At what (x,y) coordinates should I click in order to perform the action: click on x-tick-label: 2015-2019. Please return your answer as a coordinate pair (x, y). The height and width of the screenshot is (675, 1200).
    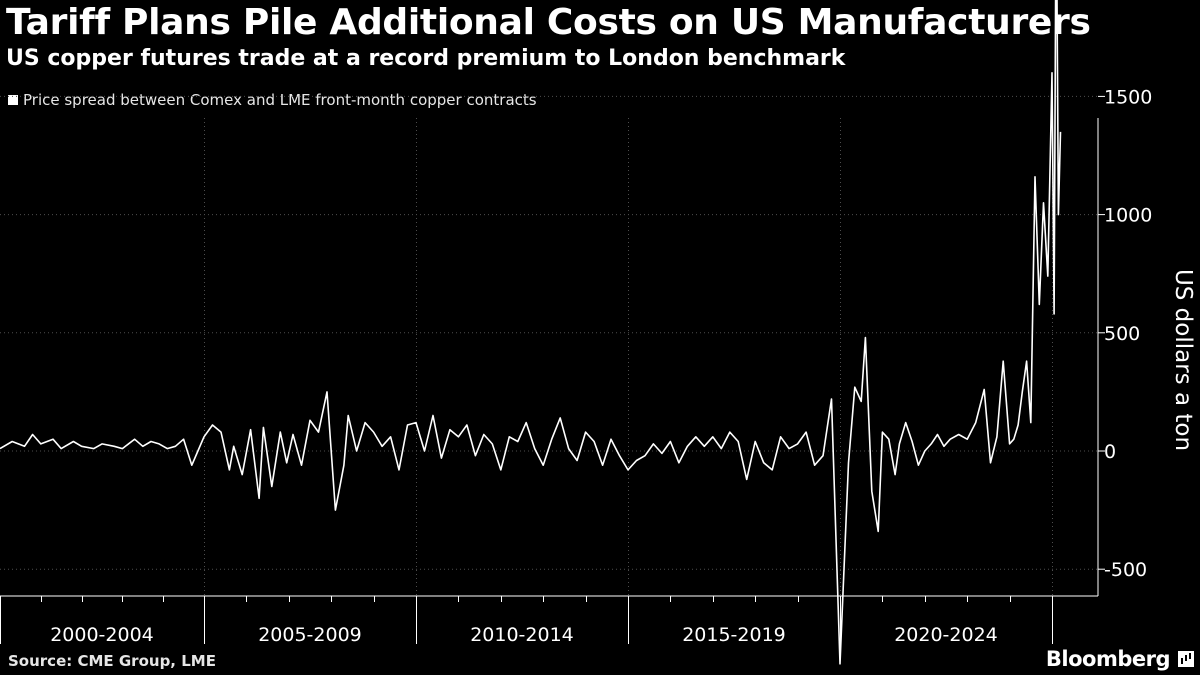
    Looking at the image, I should click on (734, 635).